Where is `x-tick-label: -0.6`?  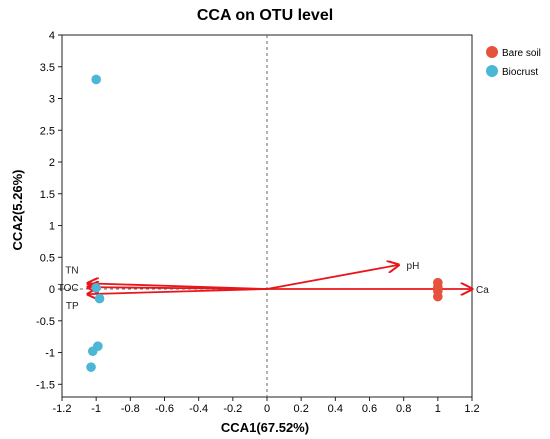 x-tick-label: -0.6 is located at coordinates (164, 409).